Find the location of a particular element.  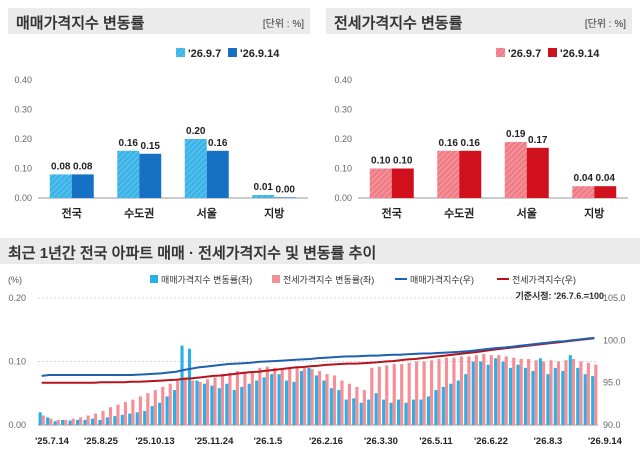

sale-legend-label-0: '26.9.7 is located at coordinates (204, 54).